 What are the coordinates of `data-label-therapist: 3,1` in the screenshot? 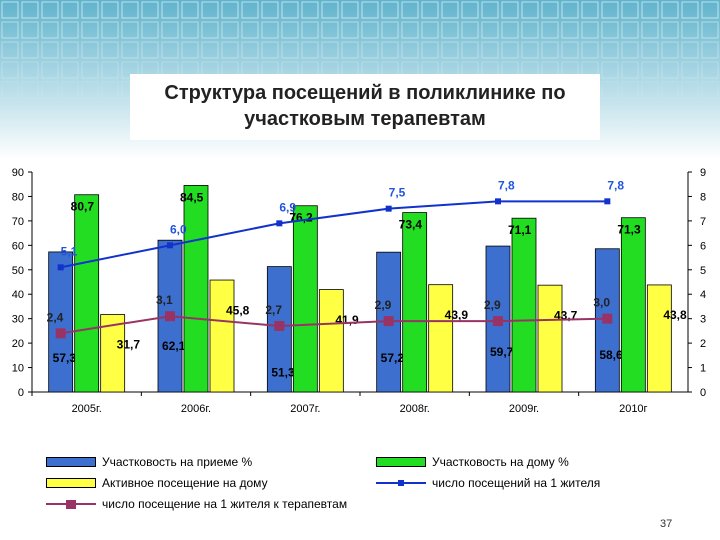 It's located at (164, 300).